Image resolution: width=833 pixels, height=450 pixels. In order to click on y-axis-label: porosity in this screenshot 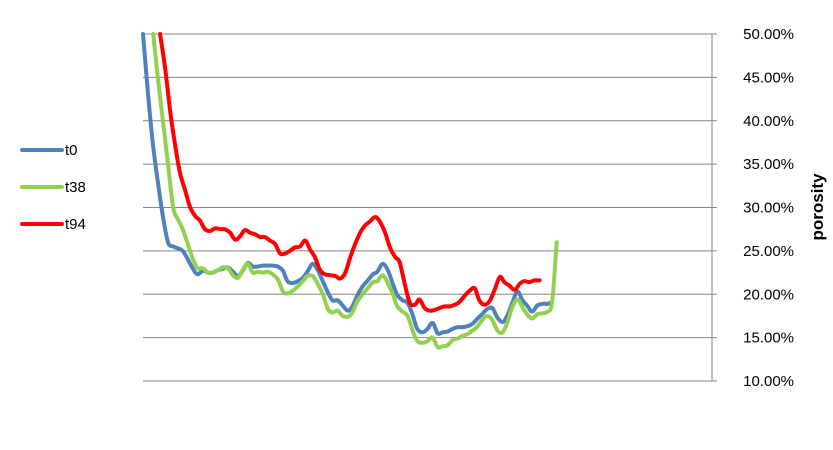, I will do `click(817, 207)`.